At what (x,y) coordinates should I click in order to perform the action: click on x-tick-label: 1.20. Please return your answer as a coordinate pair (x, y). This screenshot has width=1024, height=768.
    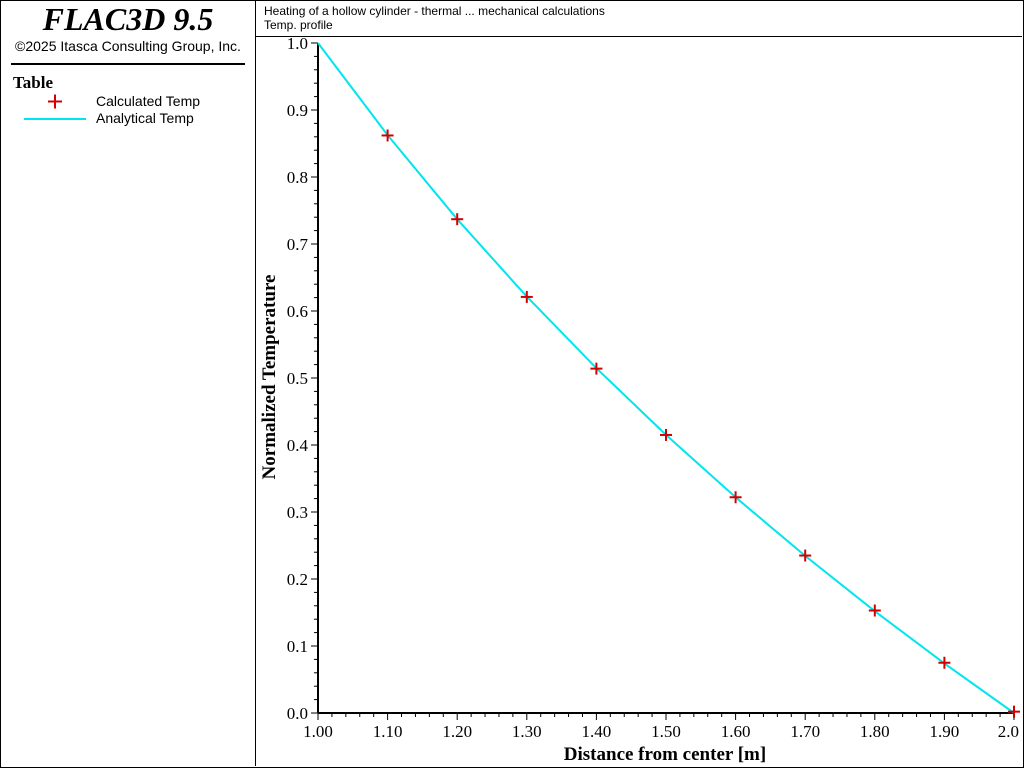
    Looking at the image, I should click on (457, 731).